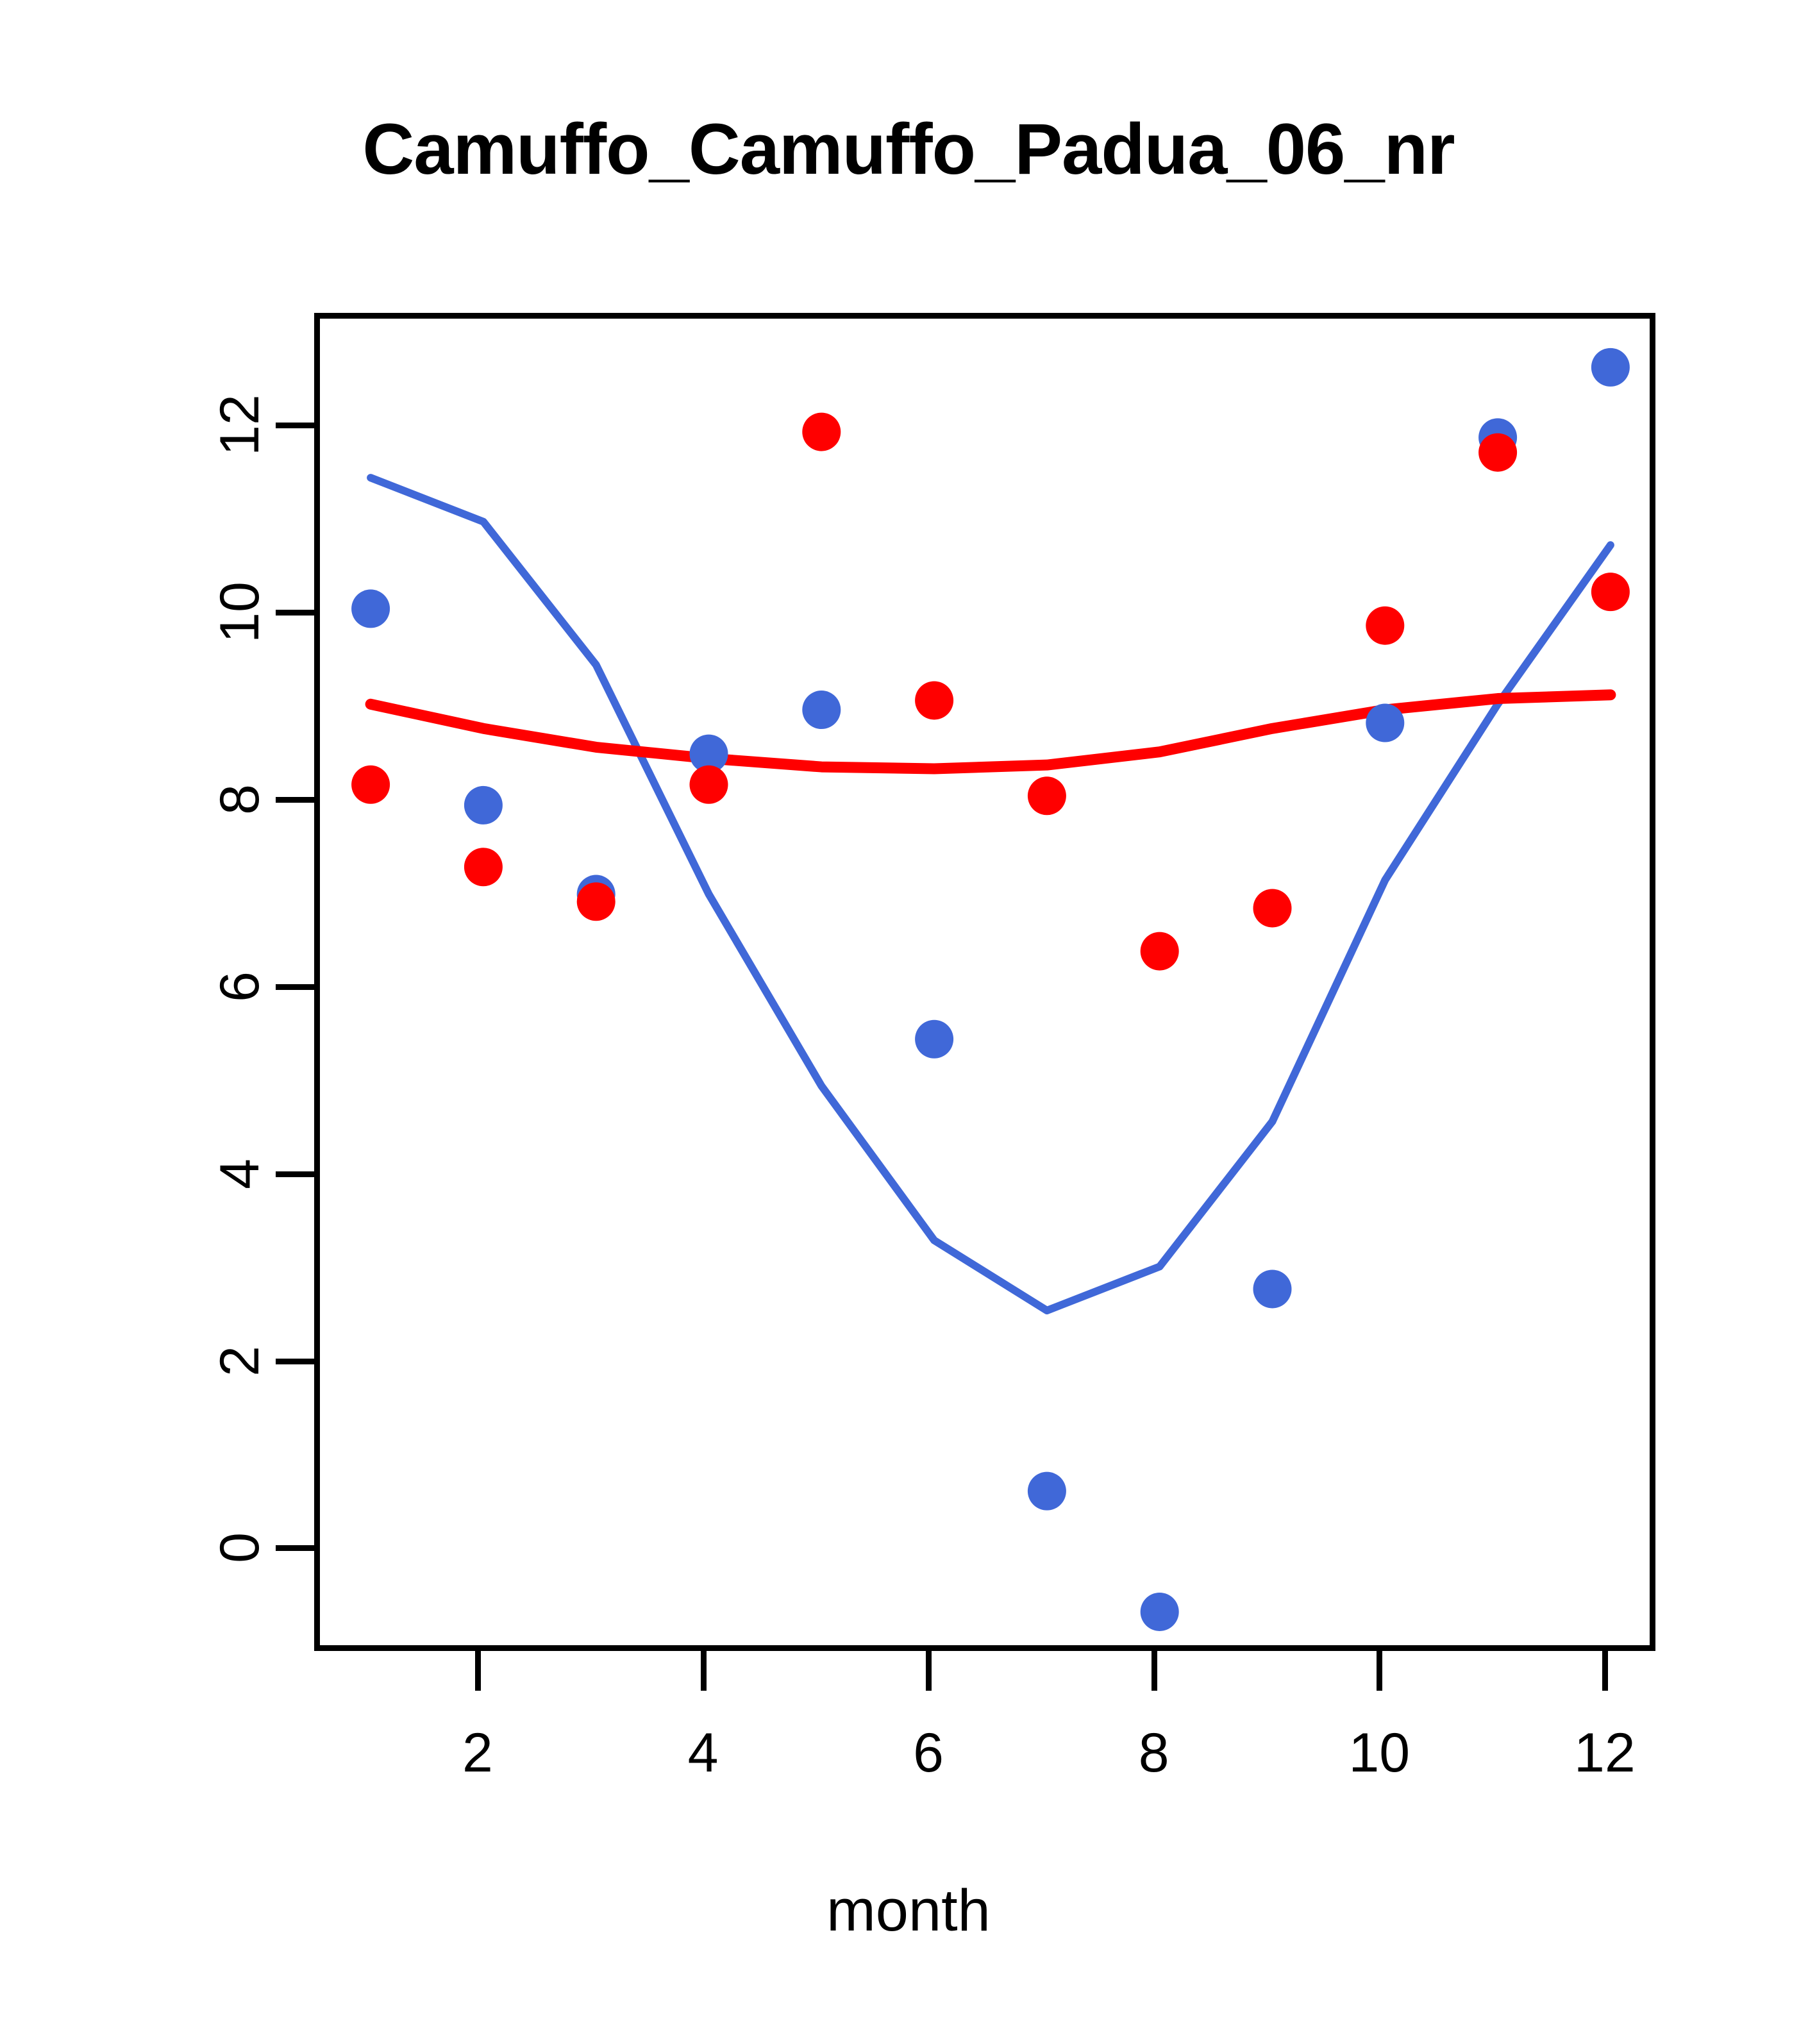 The image size is (1817, 2044). I want to click on chart-title: Camuffo_Camuffo_Padua_06_nr, so click(908, 149).